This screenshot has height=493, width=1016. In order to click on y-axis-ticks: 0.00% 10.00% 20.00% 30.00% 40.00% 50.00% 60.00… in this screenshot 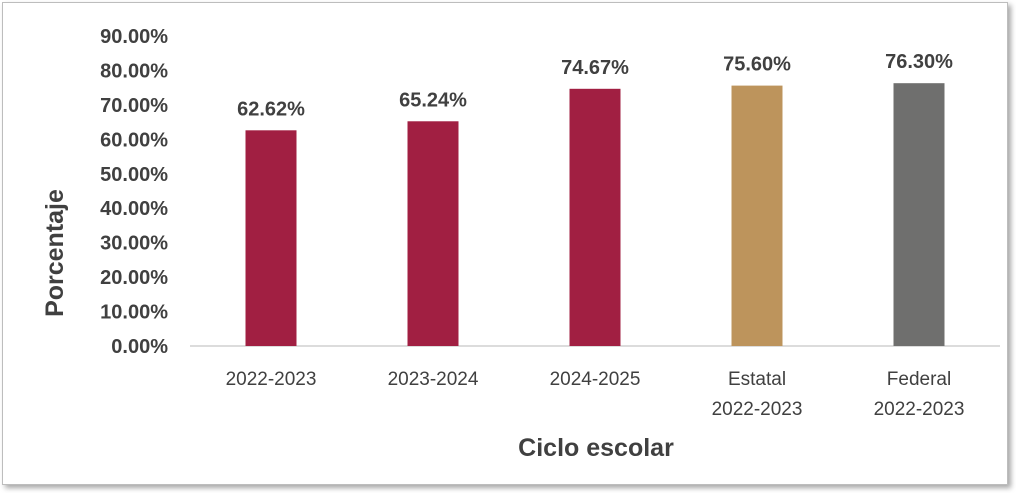, I will do `click(134, 192)`.